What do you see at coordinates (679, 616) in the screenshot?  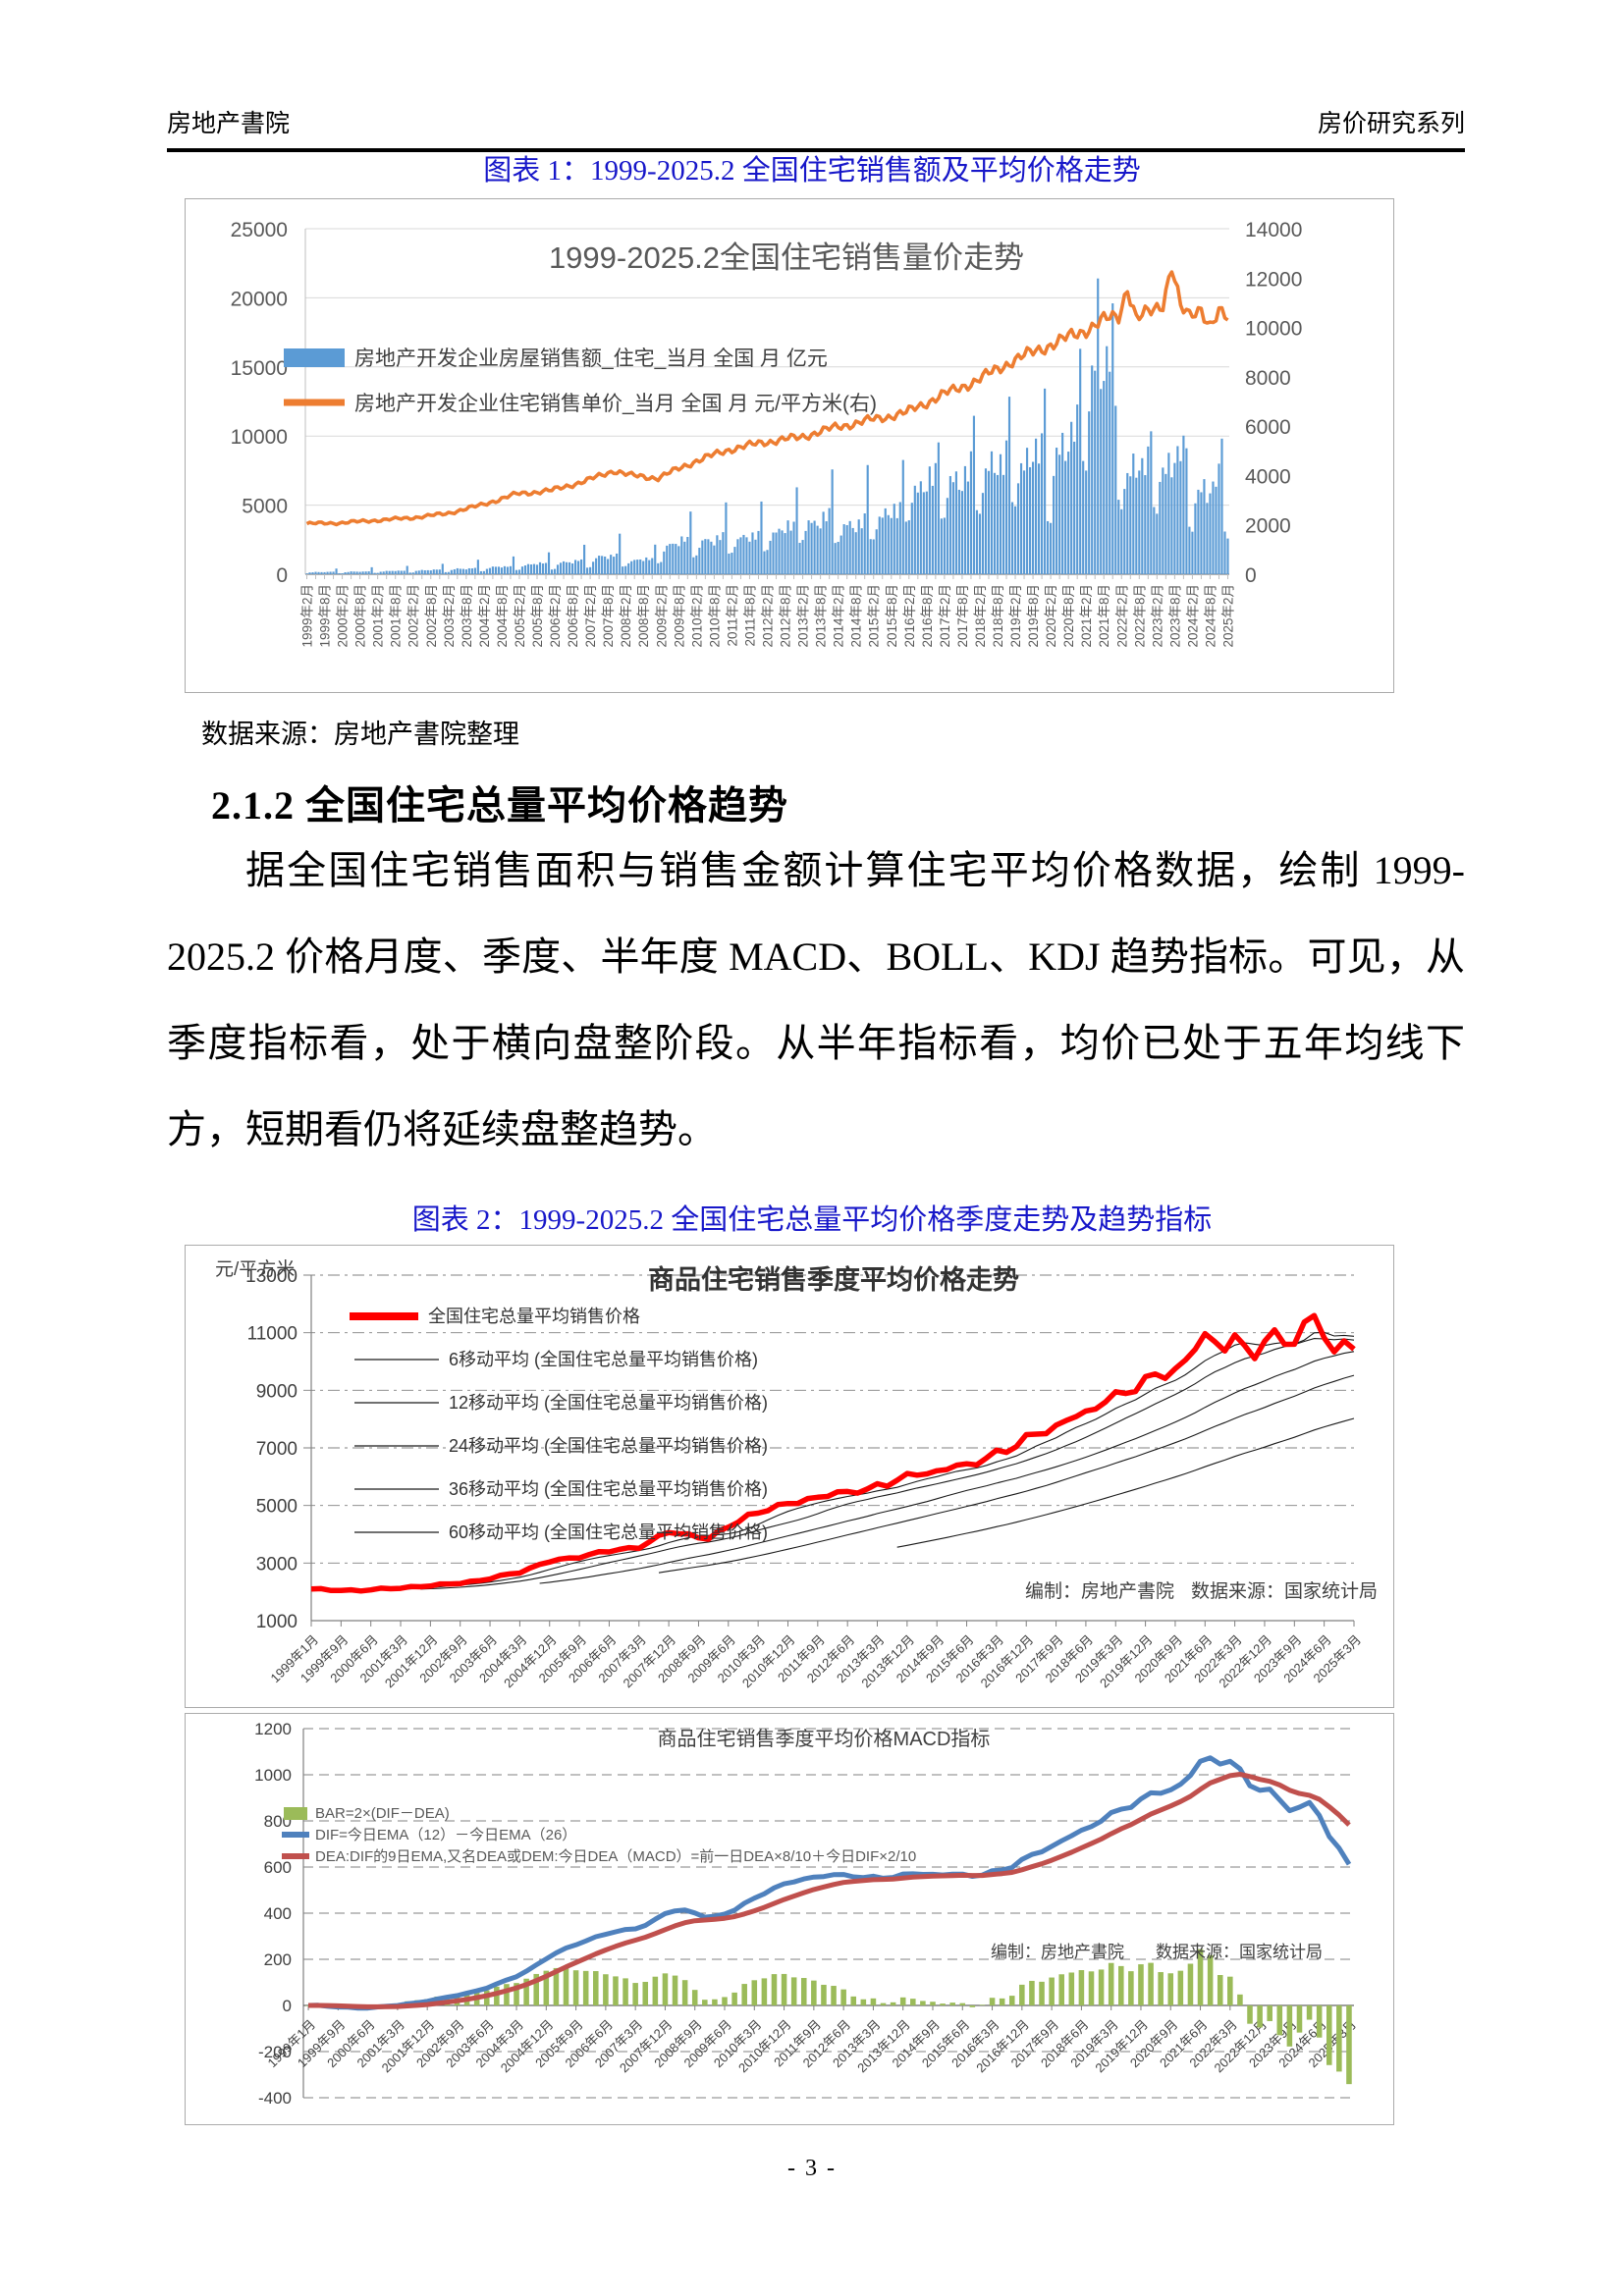 I see `chart1-x-tick-label: 2009年8月` at bounding box center [679, 616].